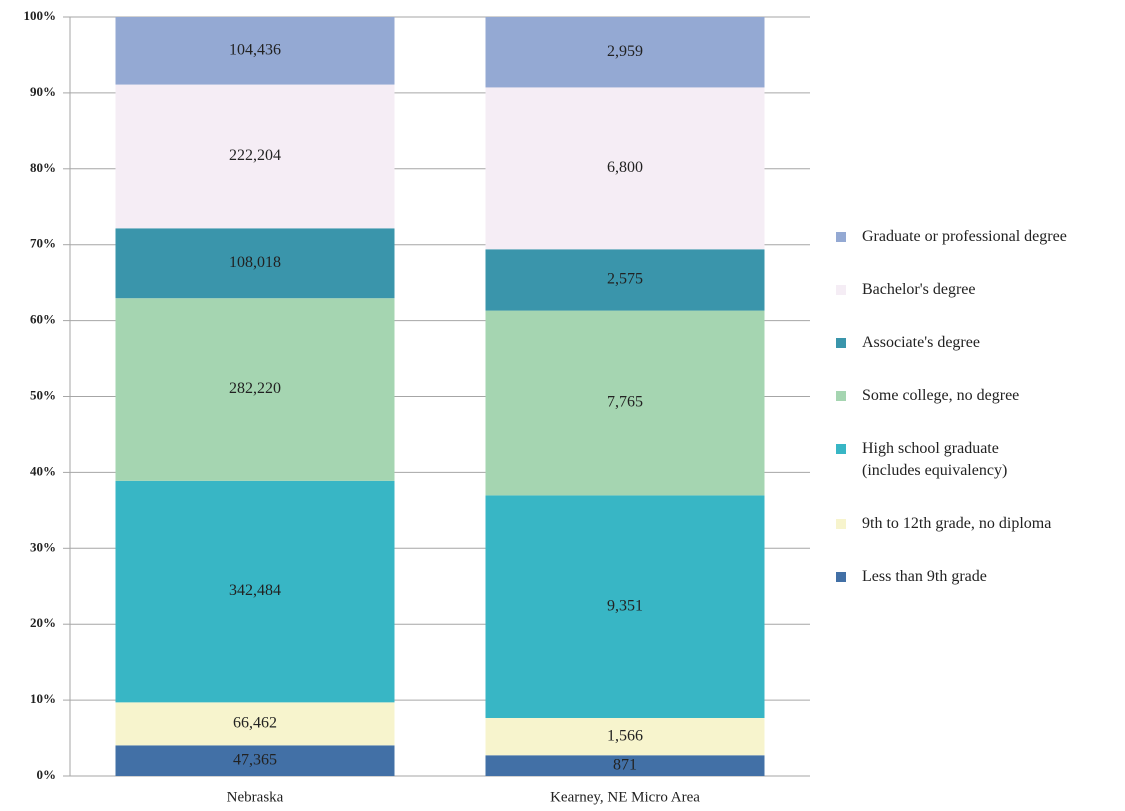  I want to click on data-label: 9,351, so click(625, 605).